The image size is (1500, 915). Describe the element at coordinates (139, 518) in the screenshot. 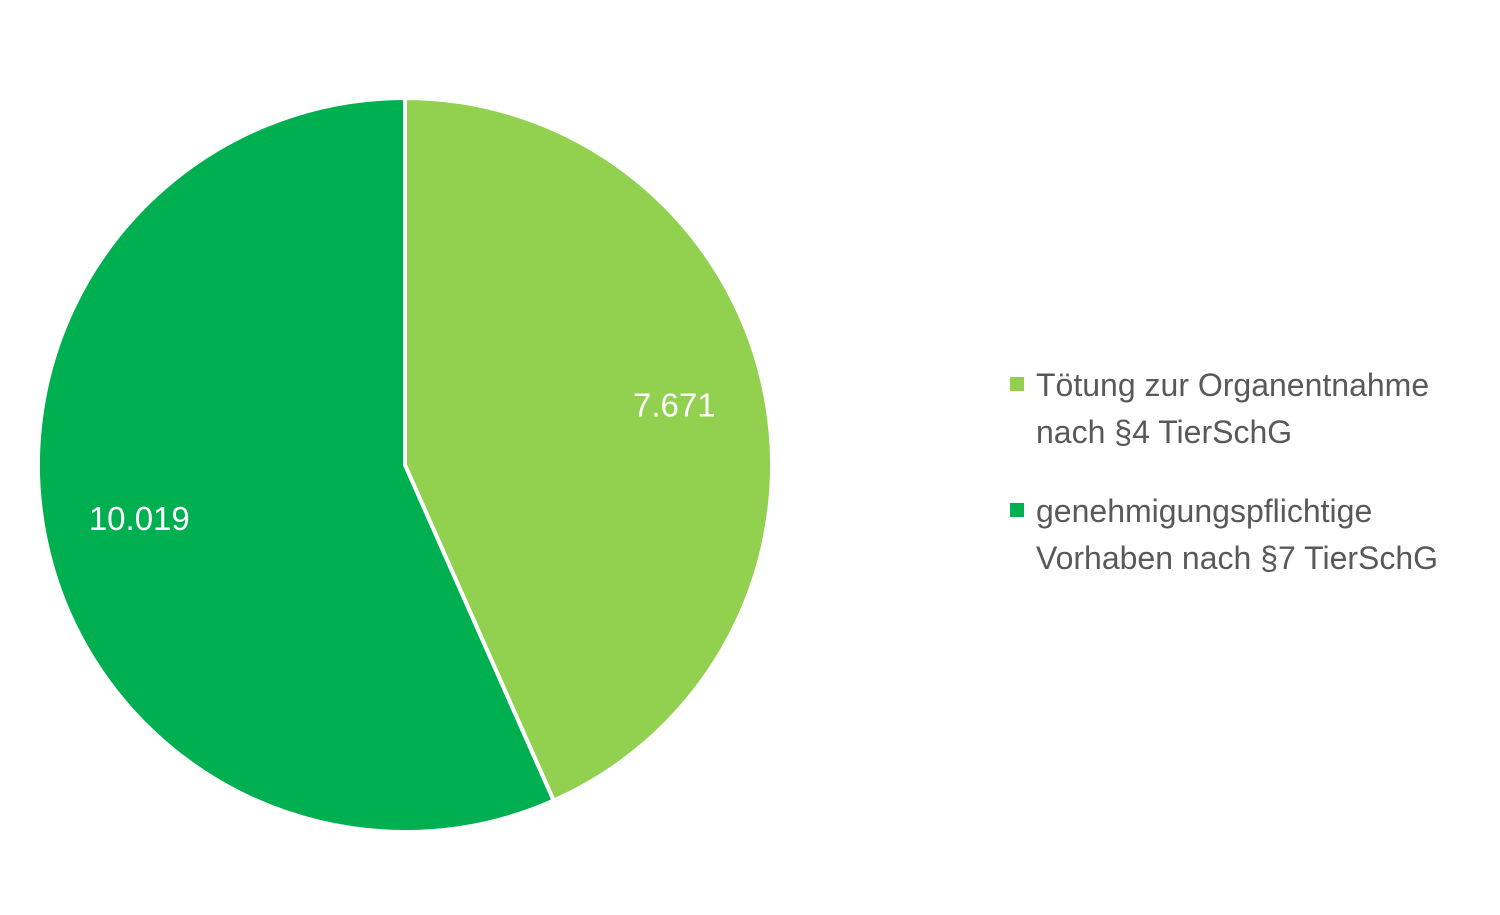

I see `value-label-genehmigung: 10.019` at that location.